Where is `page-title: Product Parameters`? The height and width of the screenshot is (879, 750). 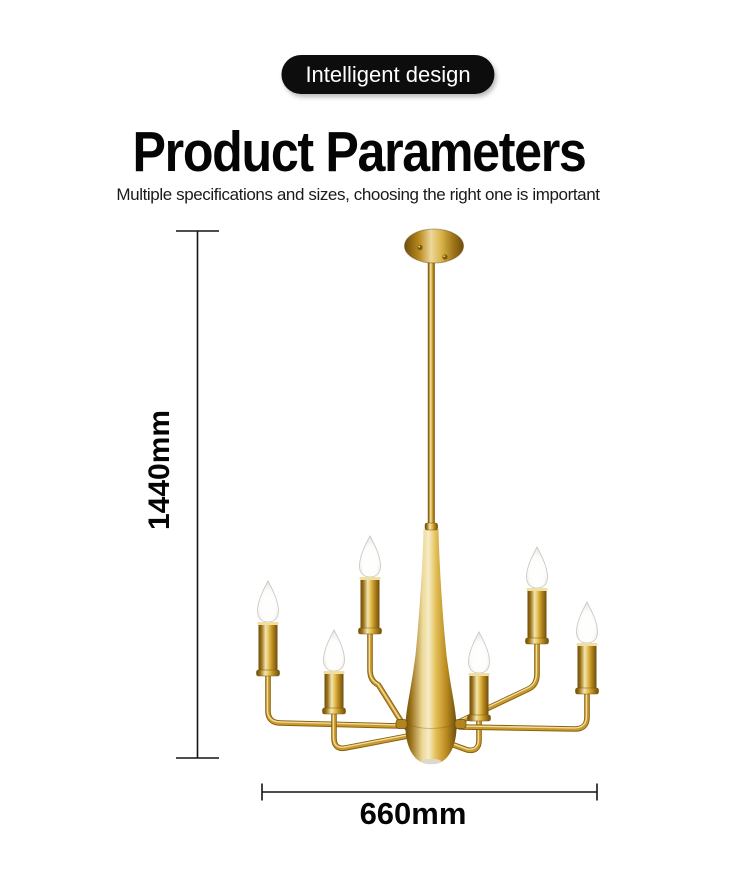
page-title: Product Parameters is located at coordinates (359, 152).